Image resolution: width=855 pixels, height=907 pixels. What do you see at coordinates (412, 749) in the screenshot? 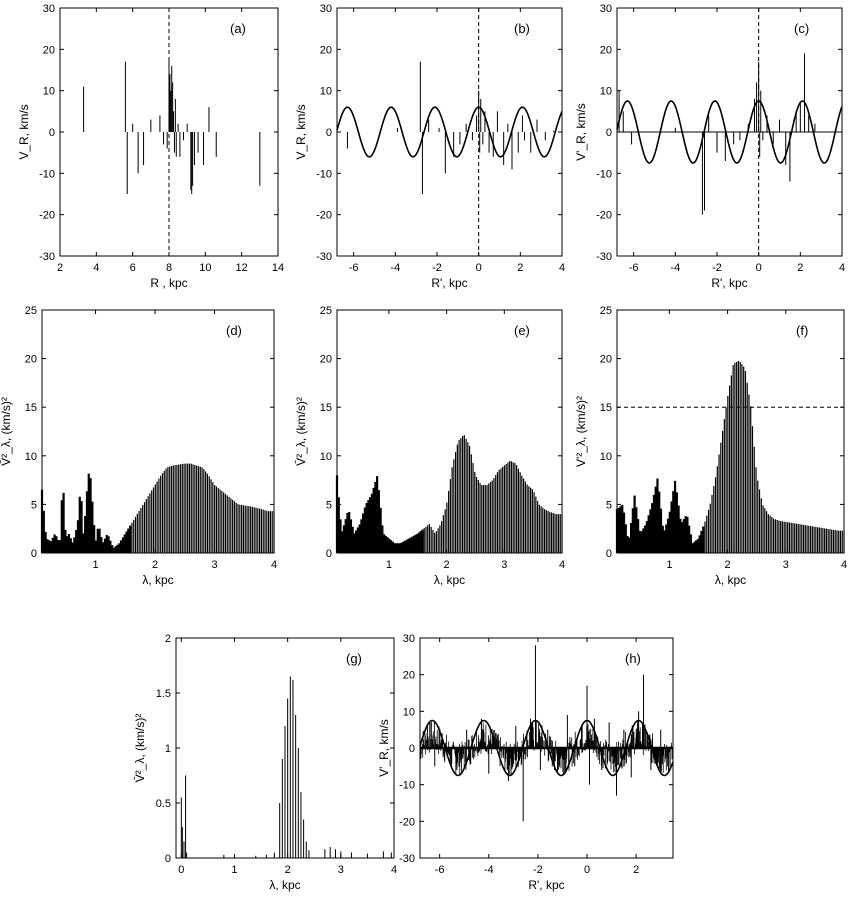
I see `y-tick-label-h-3: 0` at bounding box center [412, 749].